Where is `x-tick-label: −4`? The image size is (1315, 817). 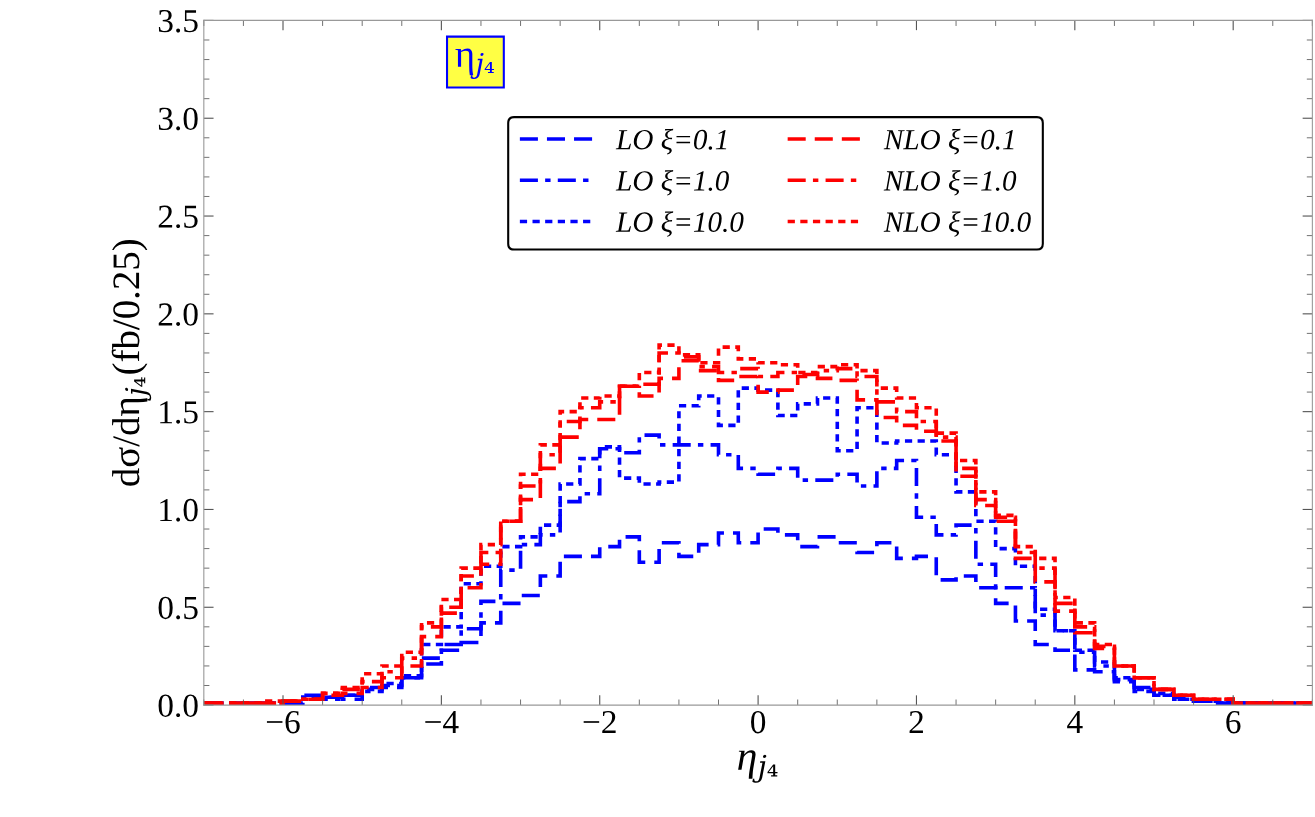
x-tick-label: −4 is located at coordinates (442, 722).